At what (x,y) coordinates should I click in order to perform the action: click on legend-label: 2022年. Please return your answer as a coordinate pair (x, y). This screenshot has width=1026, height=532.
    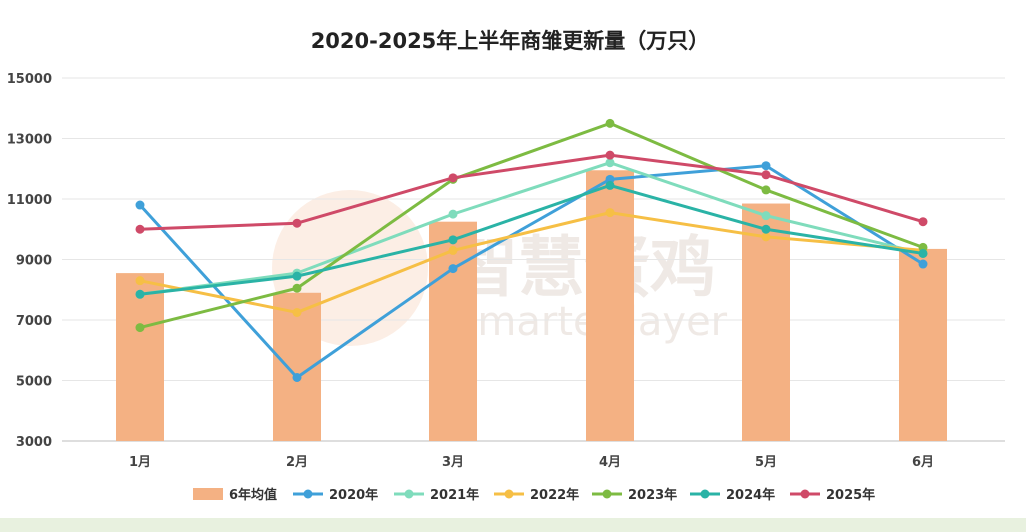
    Looking at the image, I should click on (554, 495).